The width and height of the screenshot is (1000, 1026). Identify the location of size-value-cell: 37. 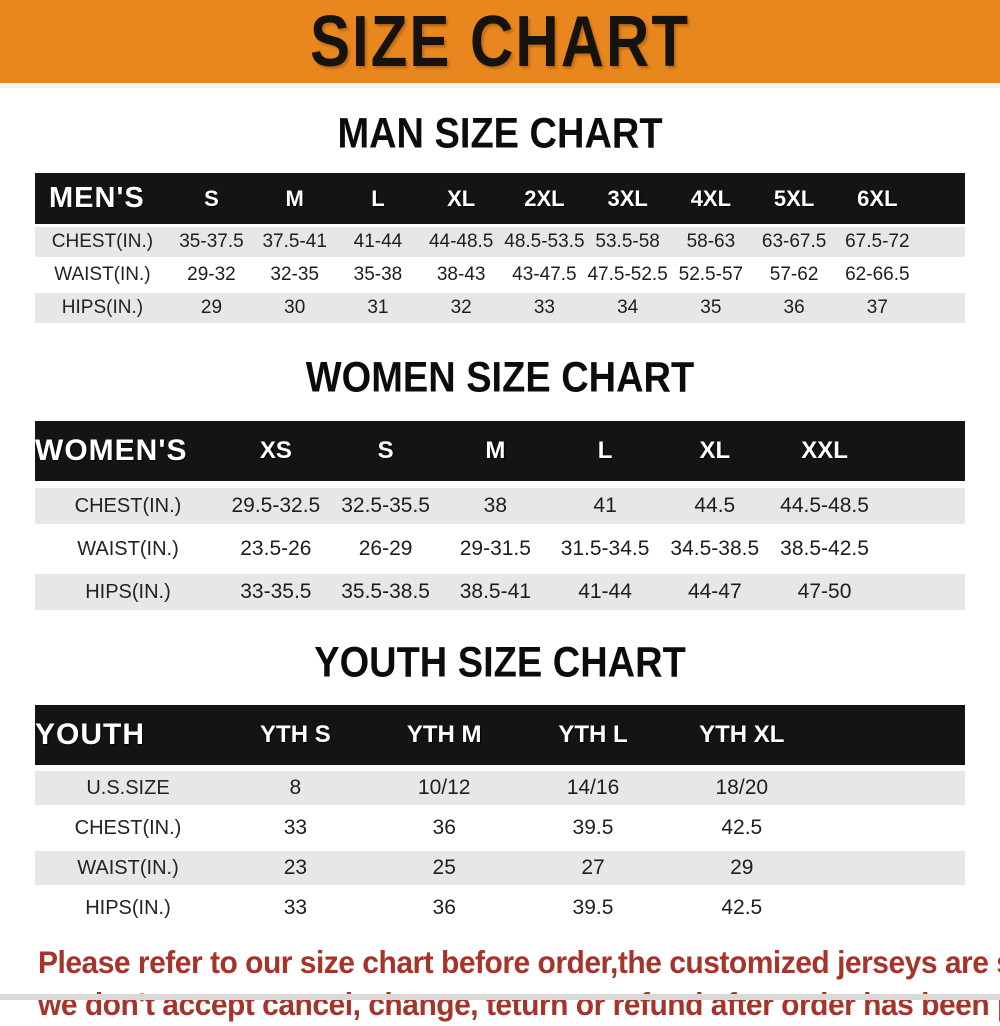
(877, 308).